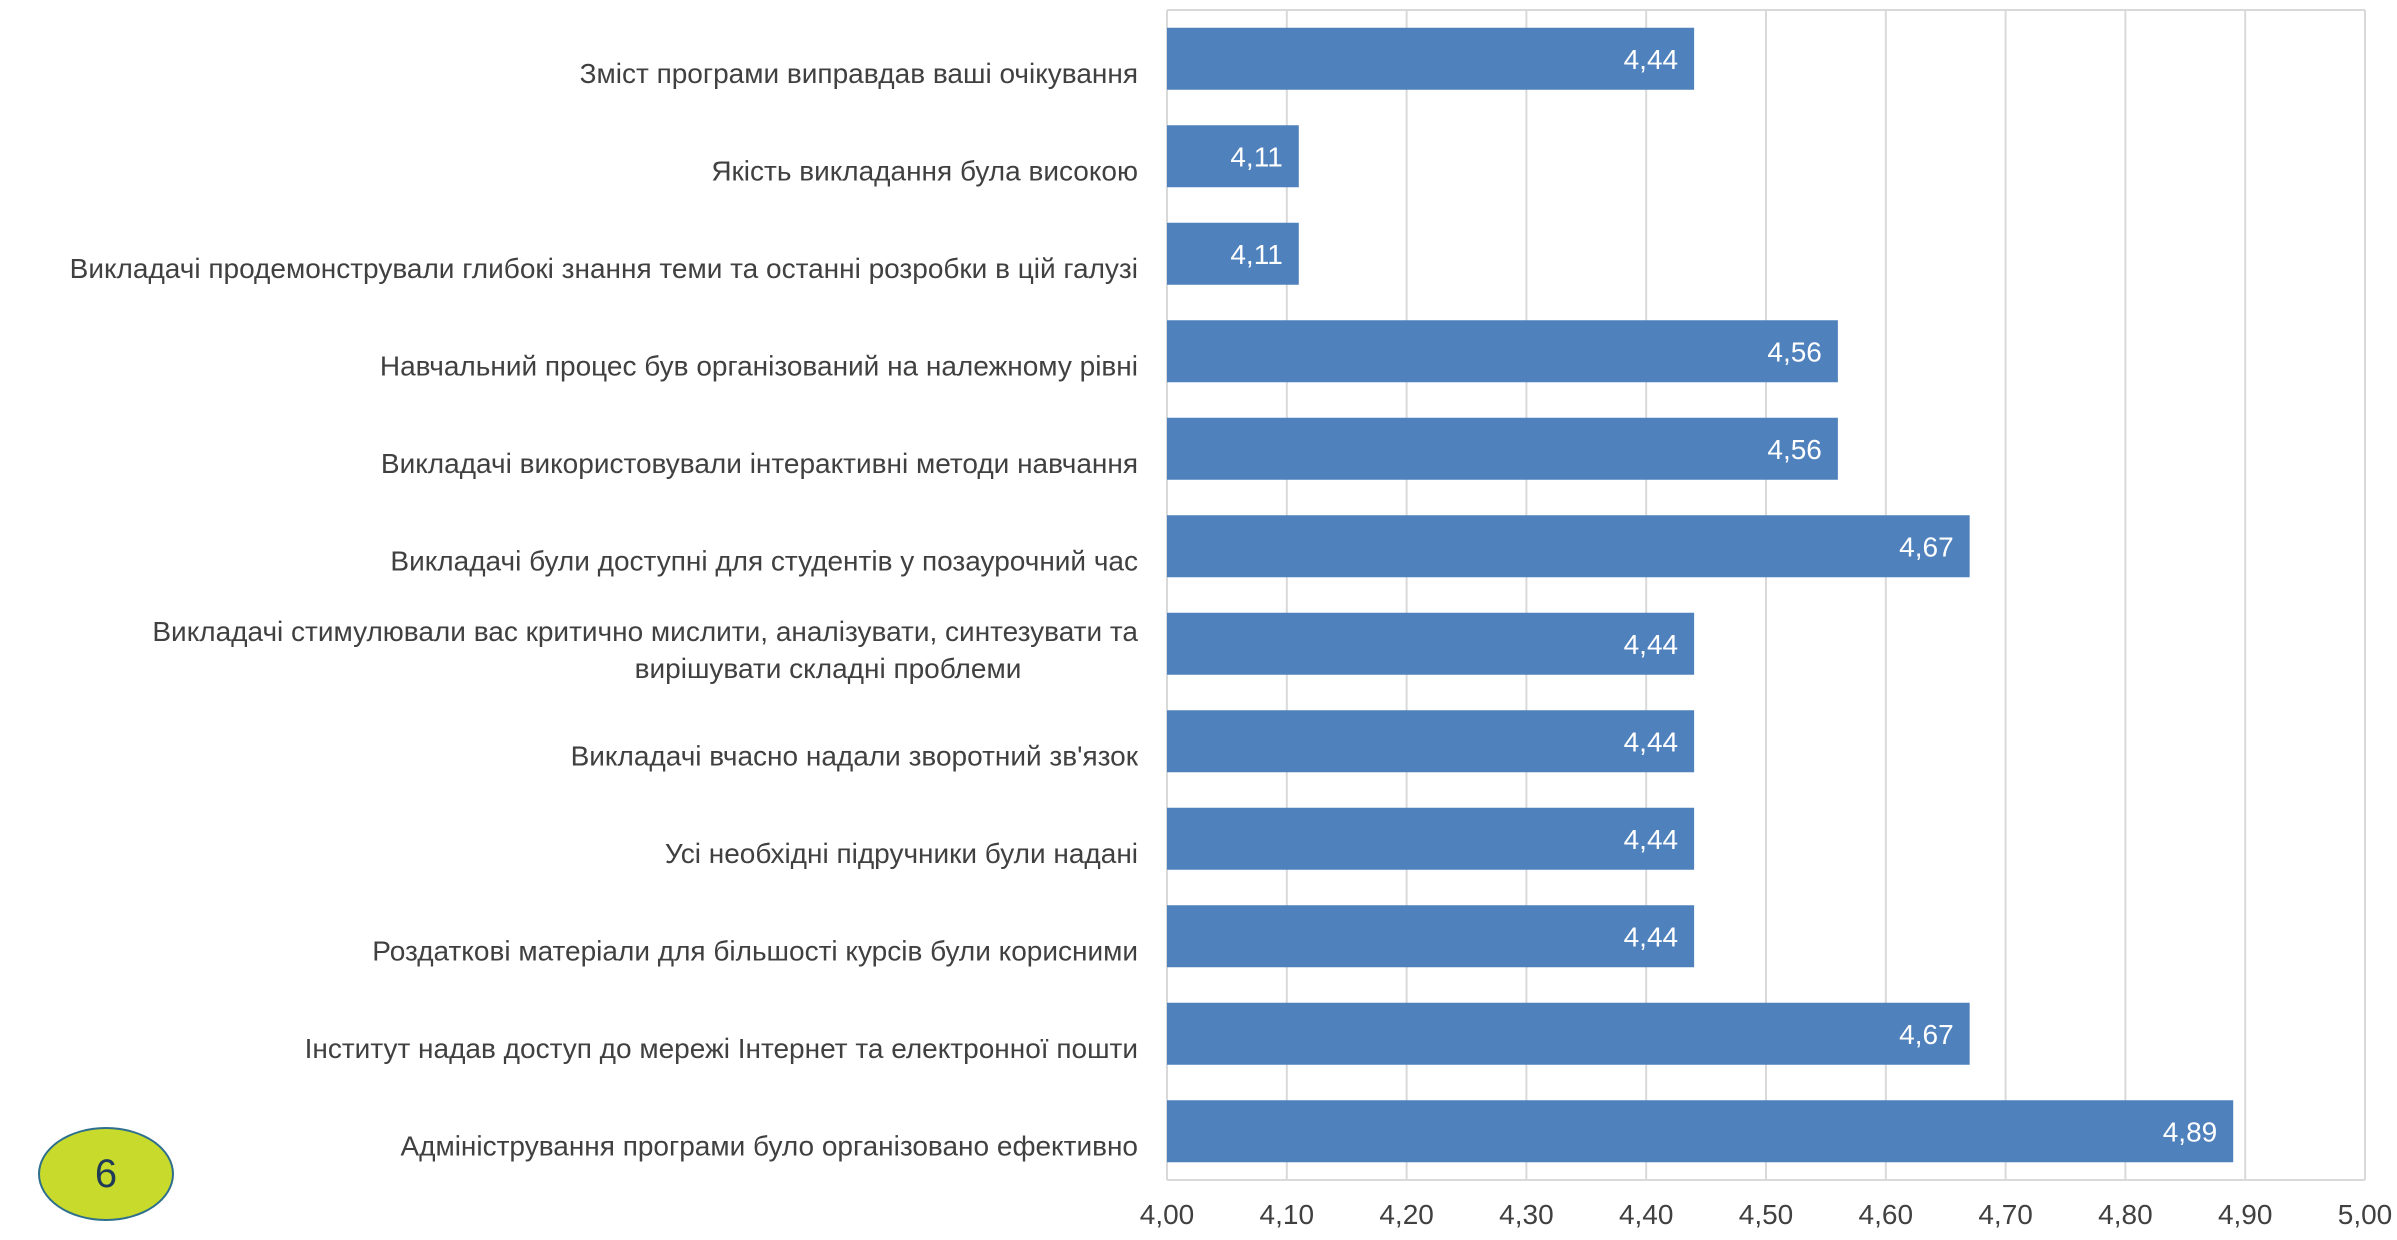 The height and width of the screenshot is (1240, 2397). Describe the element at coordinates (1256, 156) in the screenshot. I see `data-label-1: 4,11` at that location.